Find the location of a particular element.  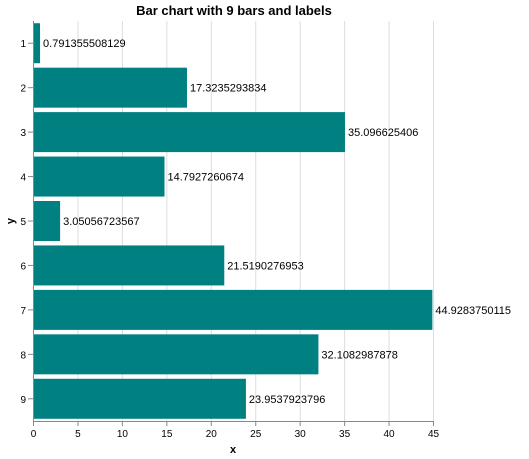

chart-title: Bar chart with 9 bars and labels is located at coordinates (234, 10).